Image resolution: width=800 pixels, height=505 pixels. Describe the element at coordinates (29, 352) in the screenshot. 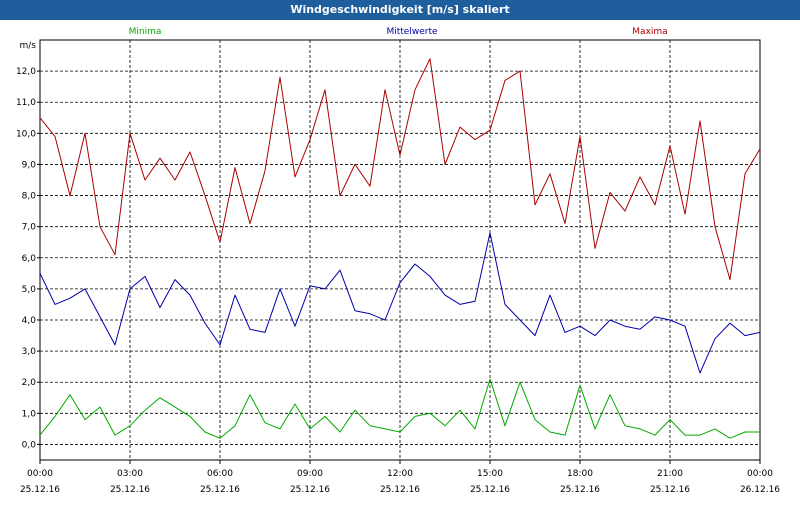

I see `y-tick-label: 3,0` at that location.